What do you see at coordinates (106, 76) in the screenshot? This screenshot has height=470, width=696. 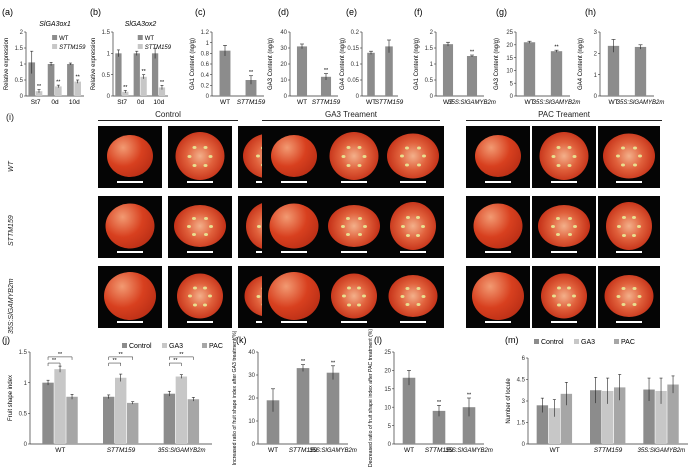 I see `y-tick-label: 0.5` at bounding box center [106, 76].